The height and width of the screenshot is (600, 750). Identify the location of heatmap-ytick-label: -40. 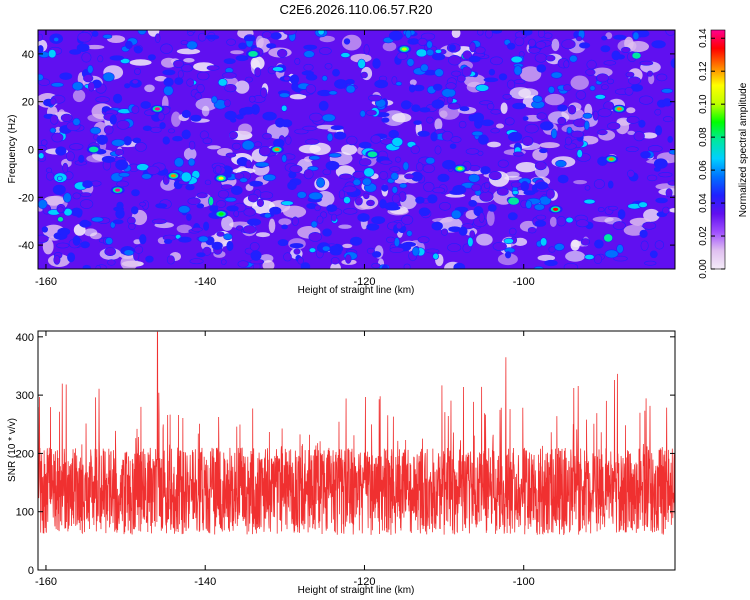
(26, 246).